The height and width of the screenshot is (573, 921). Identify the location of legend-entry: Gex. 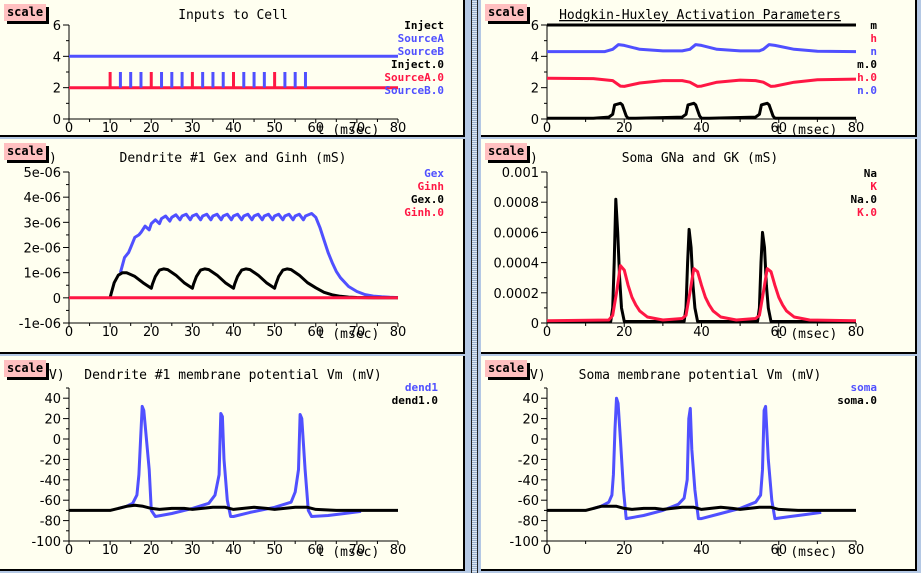
(434, 173).